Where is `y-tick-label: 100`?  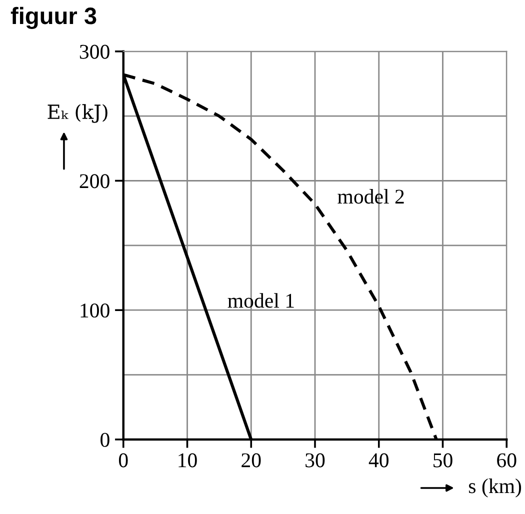 y-tick-label: 100 is located at coordinates (95, 310).